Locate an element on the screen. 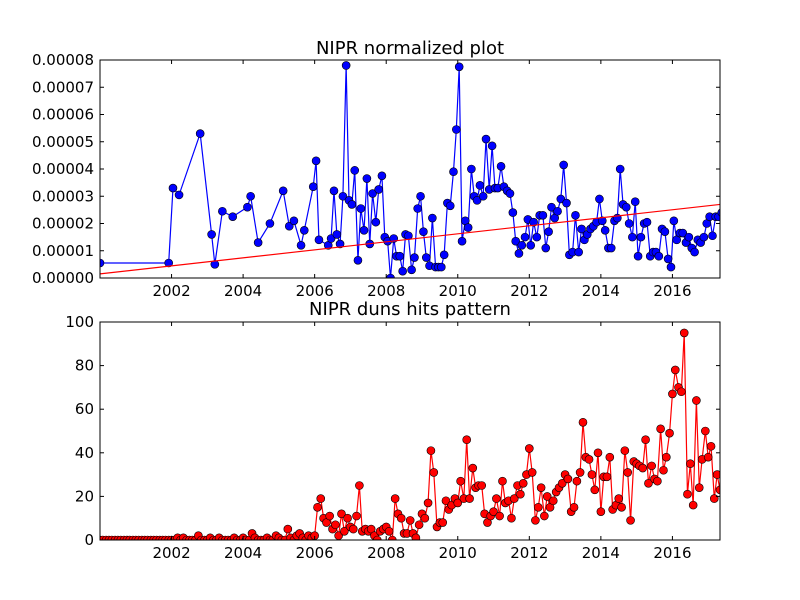  x-tick-label-top-1: 2004 is located at coordinates (243, 291).